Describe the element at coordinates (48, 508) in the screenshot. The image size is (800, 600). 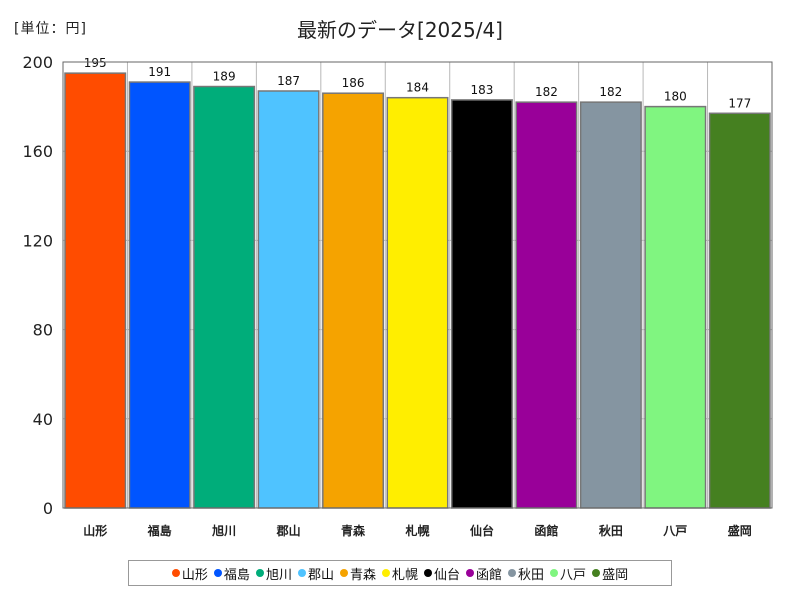
I see `y-tick-label: 0` at that location.